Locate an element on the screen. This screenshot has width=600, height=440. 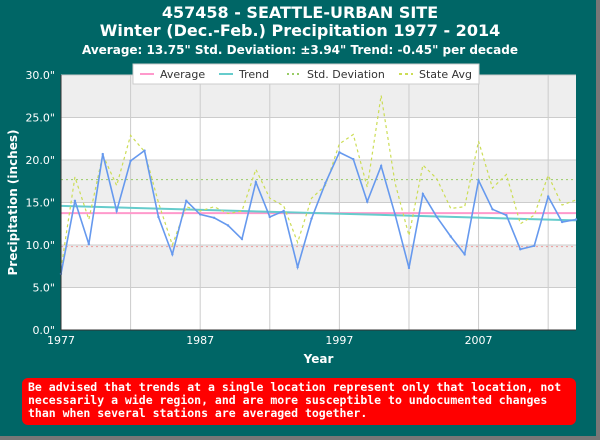
x-tick-label: 1987 is located at coordinates (200, 340).